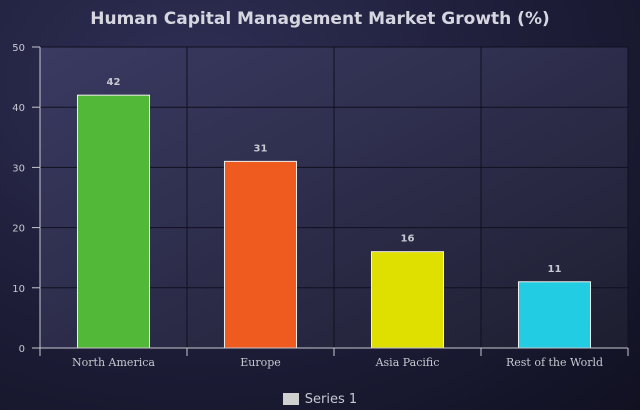  I want to click on y-tick-label: 20, so click(18, 229).